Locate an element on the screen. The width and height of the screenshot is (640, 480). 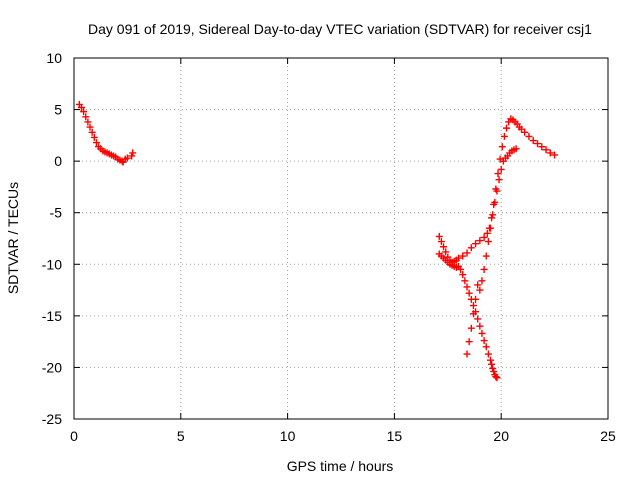
x-tick-label: 0 is located at coordinates (74, 436).